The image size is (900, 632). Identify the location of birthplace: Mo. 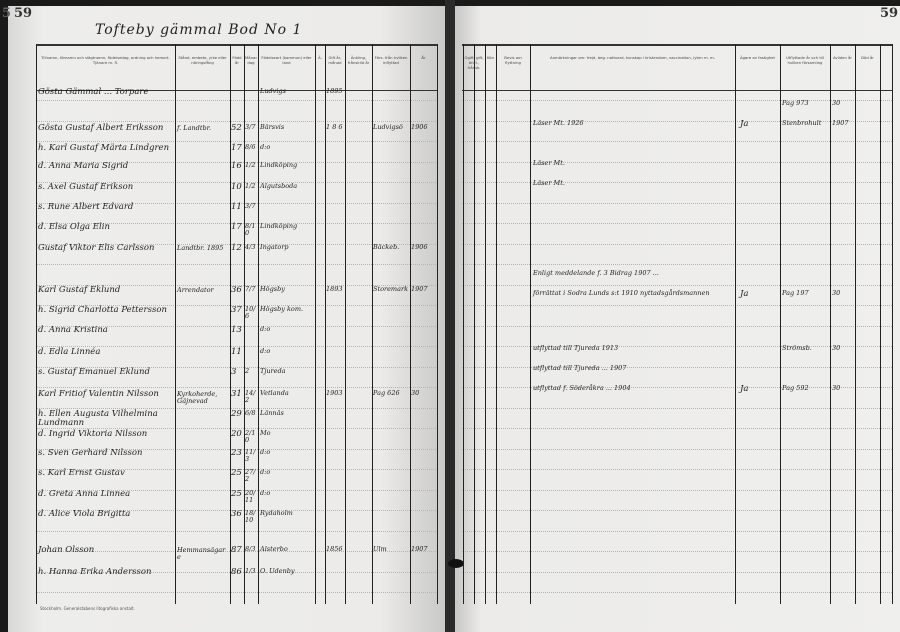
(265, 433).